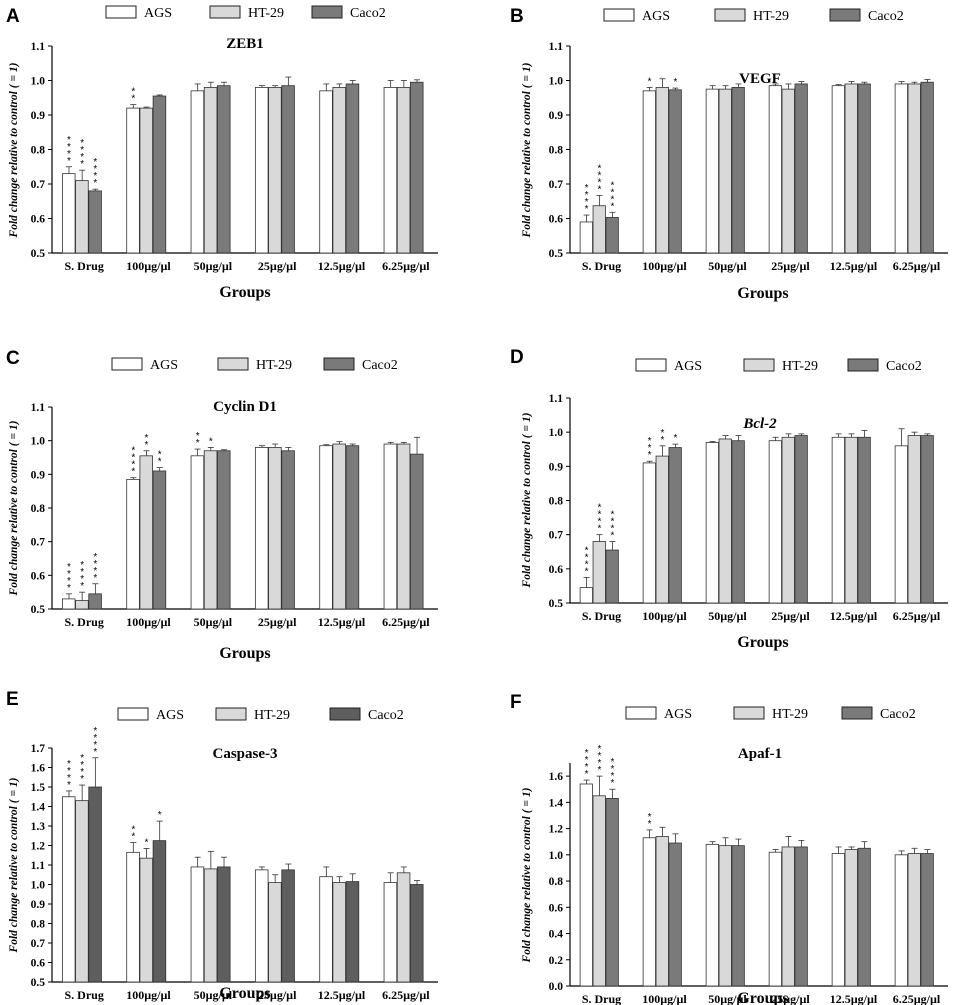 The width and height of the screenshot is (962, 1005). I want to click on y-tick-label: 0.6, so click(38, 964).